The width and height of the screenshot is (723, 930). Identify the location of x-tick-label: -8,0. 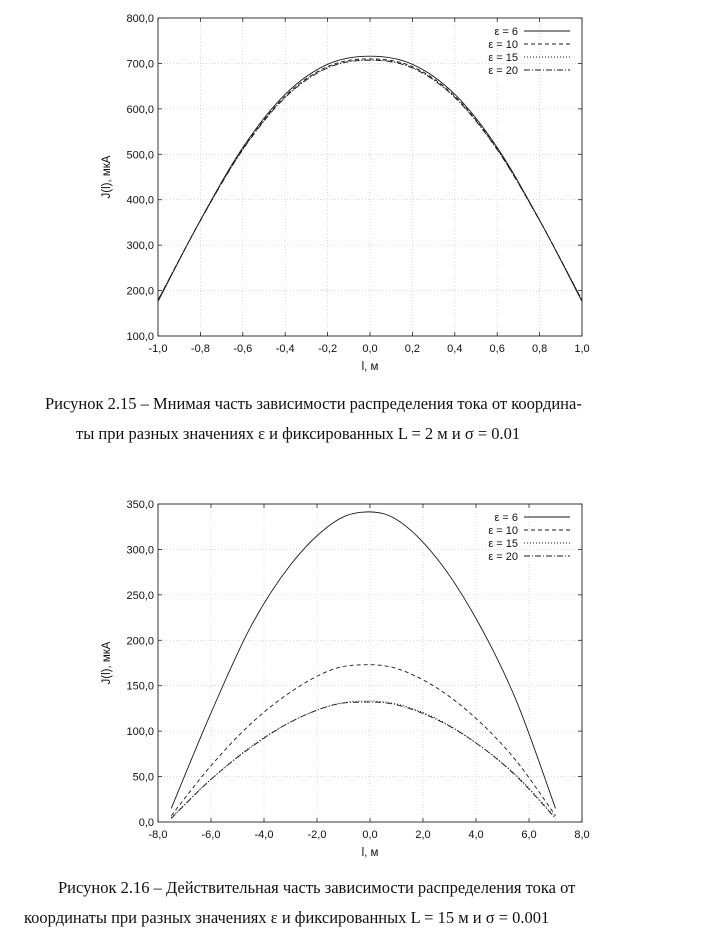
(158, 835).